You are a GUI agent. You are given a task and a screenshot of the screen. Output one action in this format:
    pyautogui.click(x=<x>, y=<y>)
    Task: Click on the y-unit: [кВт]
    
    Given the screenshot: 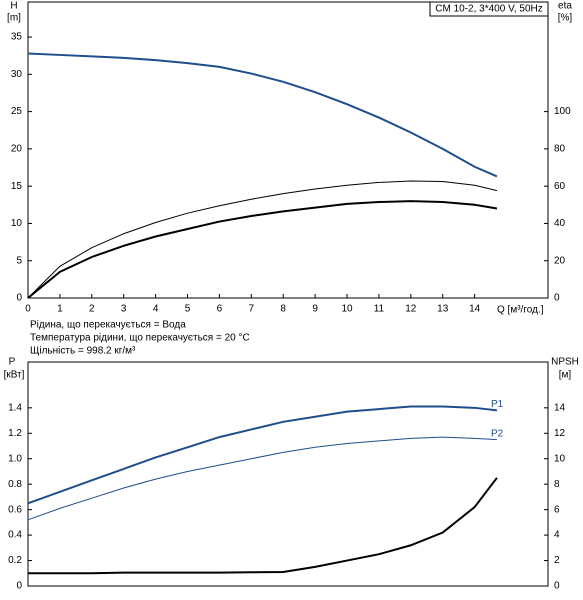 What is the action you would take?
    pyautogui.click(x=14, y=375)
    